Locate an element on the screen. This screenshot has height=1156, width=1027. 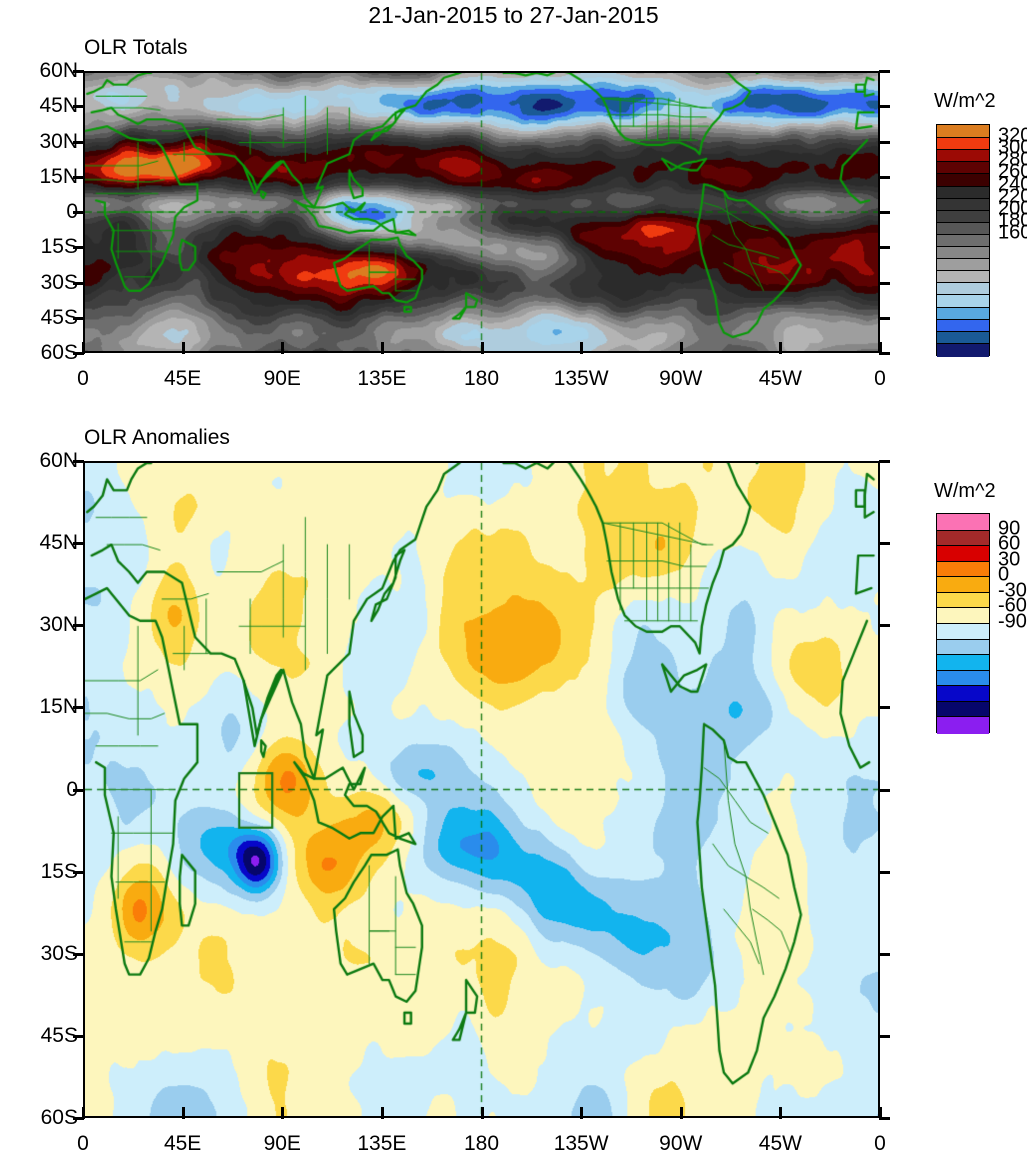
colorbar-tick-label-240: 240 is located at coordinates (1012, 184).